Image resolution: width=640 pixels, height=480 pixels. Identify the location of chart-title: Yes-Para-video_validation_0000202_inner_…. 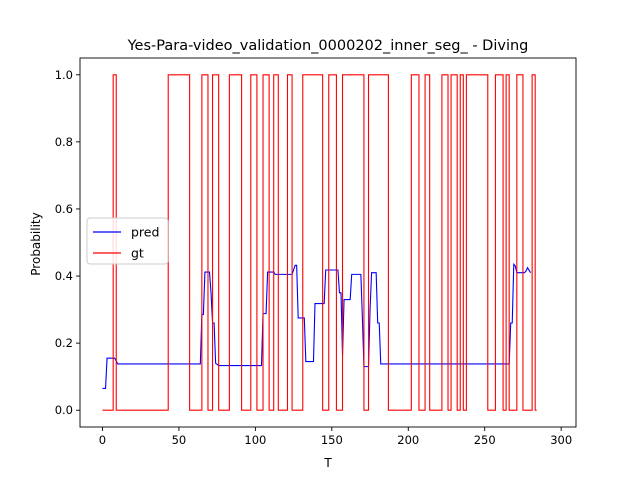
(328, 46).